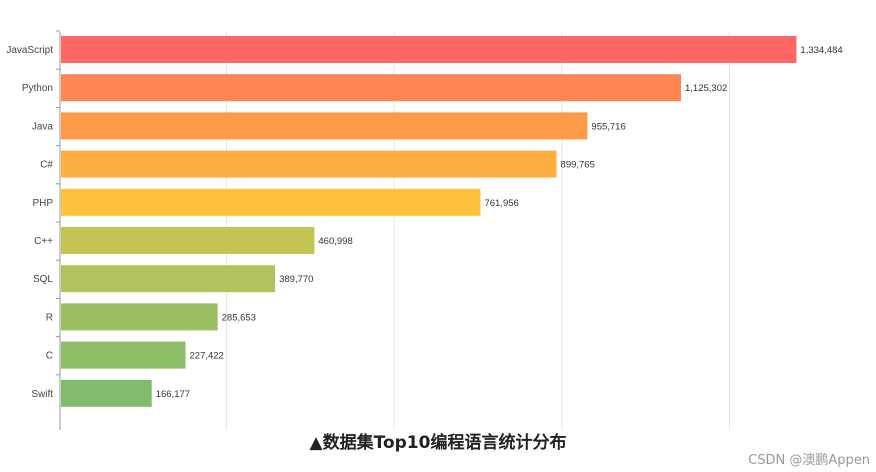 The image size is (876, 472). I want to click on bar-swift, so click(106, 393).